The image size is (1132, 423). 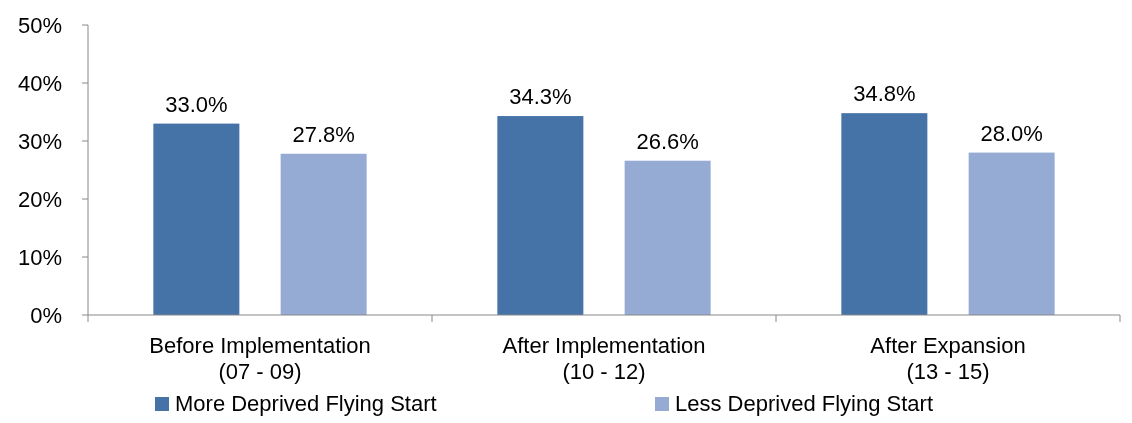 What do you see at coordinates (260, 358) in the screenshot?
I see `x-tick-label: Before Implementation (07 - 09)` at bounding box center [260, 358].